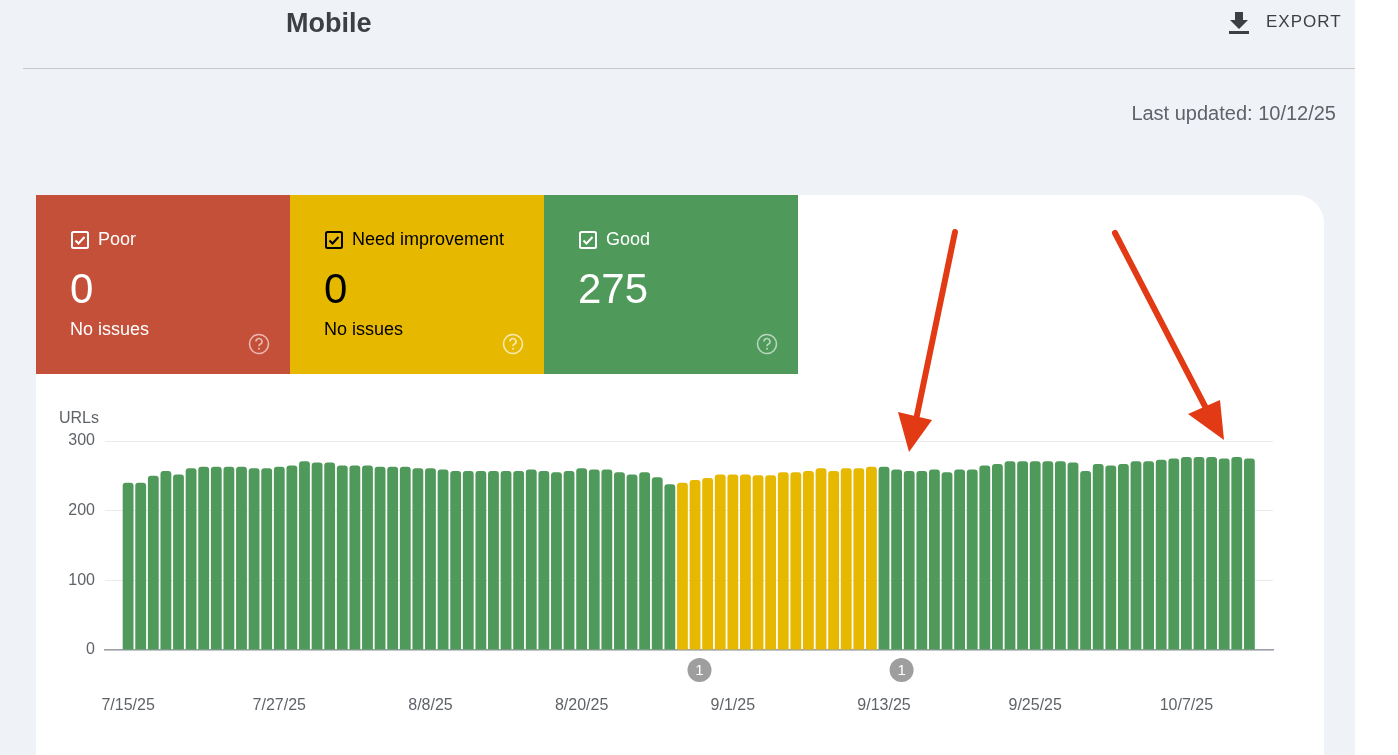 Image resolution: width=1398 pixels, height=755 pixels. Describe the element at coordinates (581, 705) in the screenshot. I see `x-tick-label: 8/20/25` at that location.